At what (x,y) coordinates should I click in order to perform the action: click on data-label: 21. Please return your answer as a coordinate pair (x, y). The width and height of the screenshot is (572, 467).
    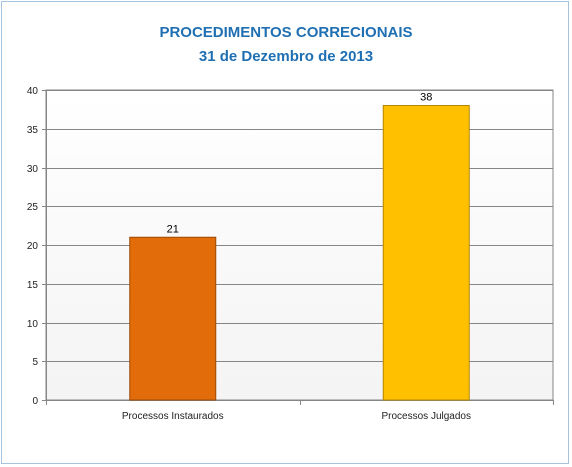
    Looking at the image, I should click on (173, 229).